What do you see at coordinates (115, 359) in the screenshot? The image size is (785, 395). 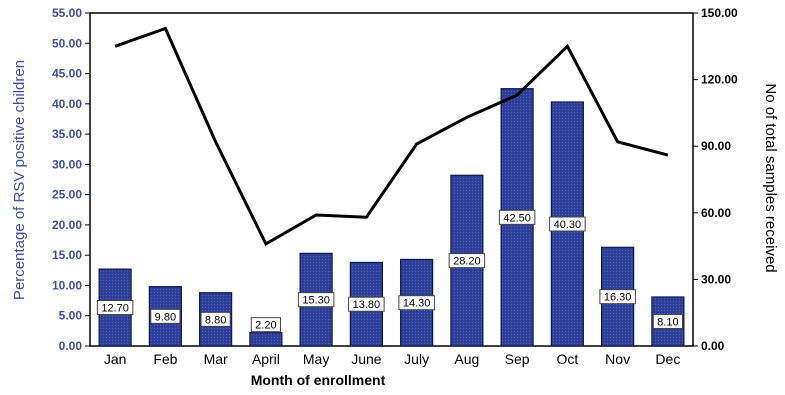 I see `x-tick-label: Jan` at bounding box center [115, 359].